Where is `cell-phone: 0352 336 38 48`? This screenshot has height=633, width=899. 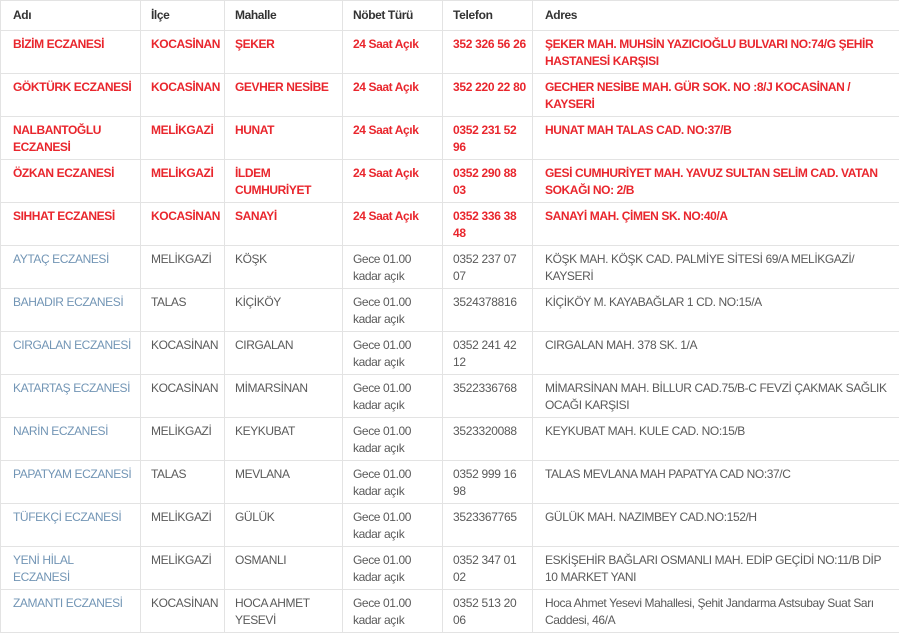
cell-phone: 0352 336 38 48 is located at coordinates (488, 224).